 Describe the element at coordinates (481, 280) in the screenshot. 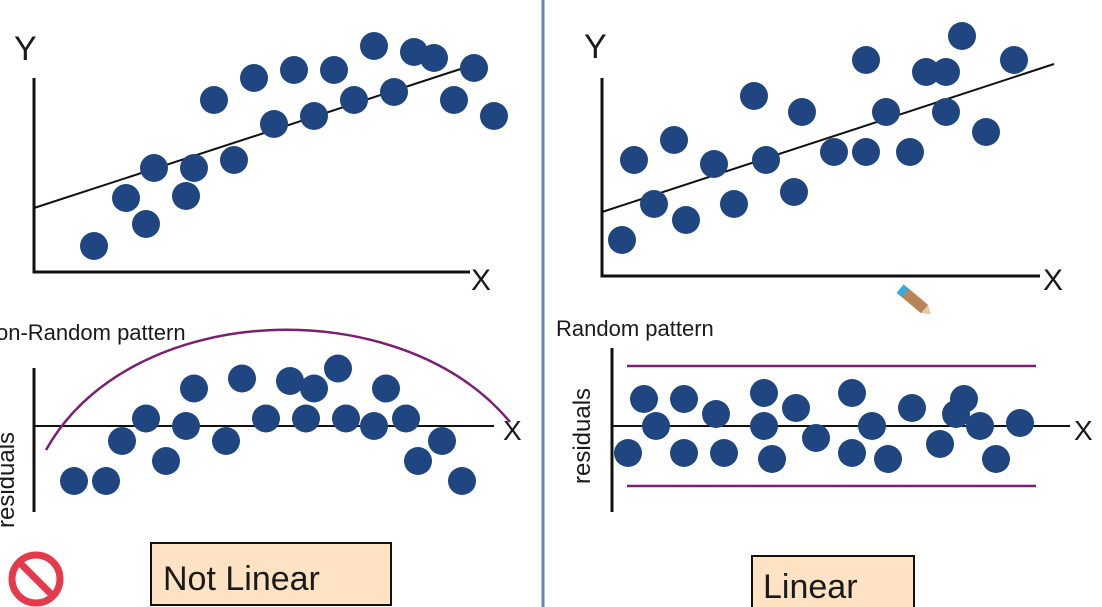

I see `left-x-axis-label: X` at that location.